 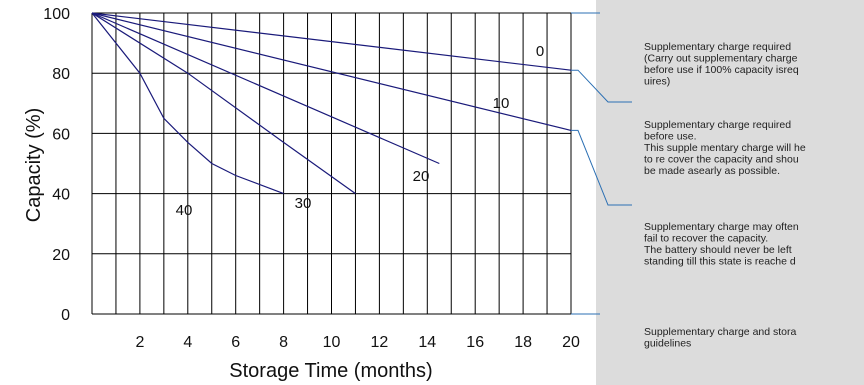 What do you see at coordinates (540, 51) in the screenshot?
I see `series-label-0: 0` at bounding box center [540, 51].